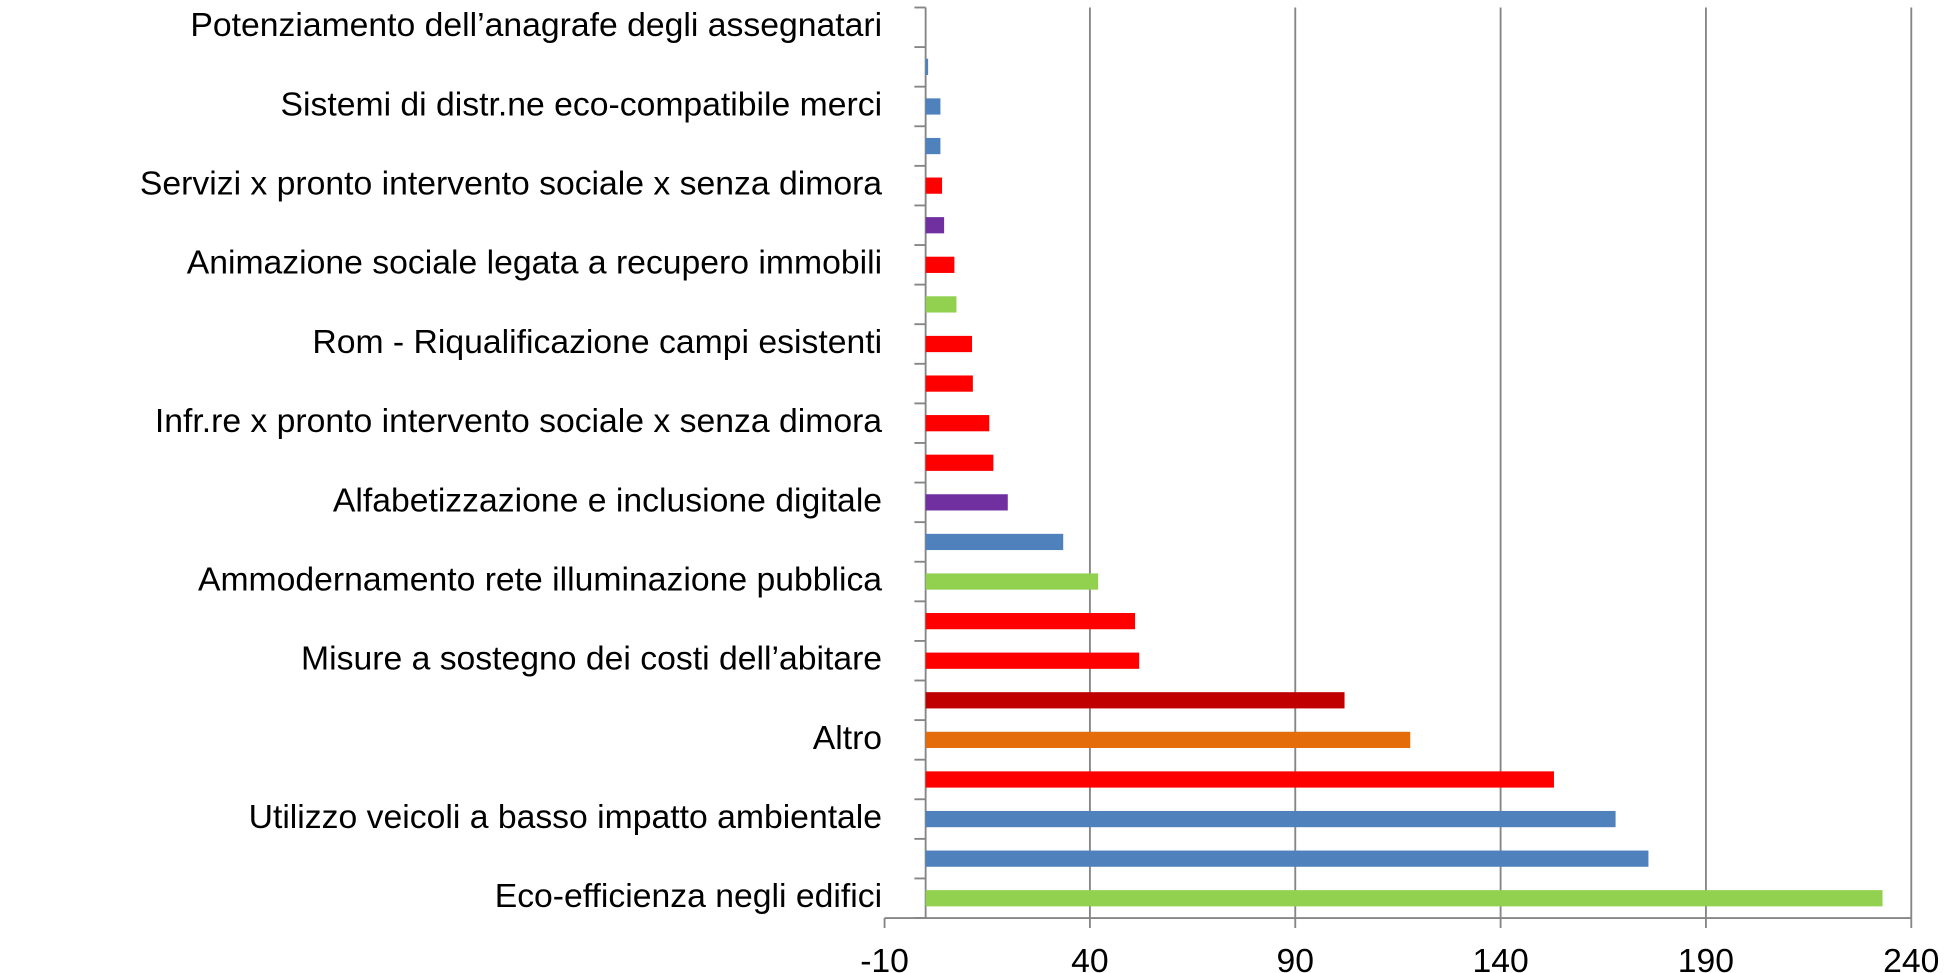 This screenshot has height=973, width=1949. I want to click on x-tick-label: 40, so click(1090, 957).